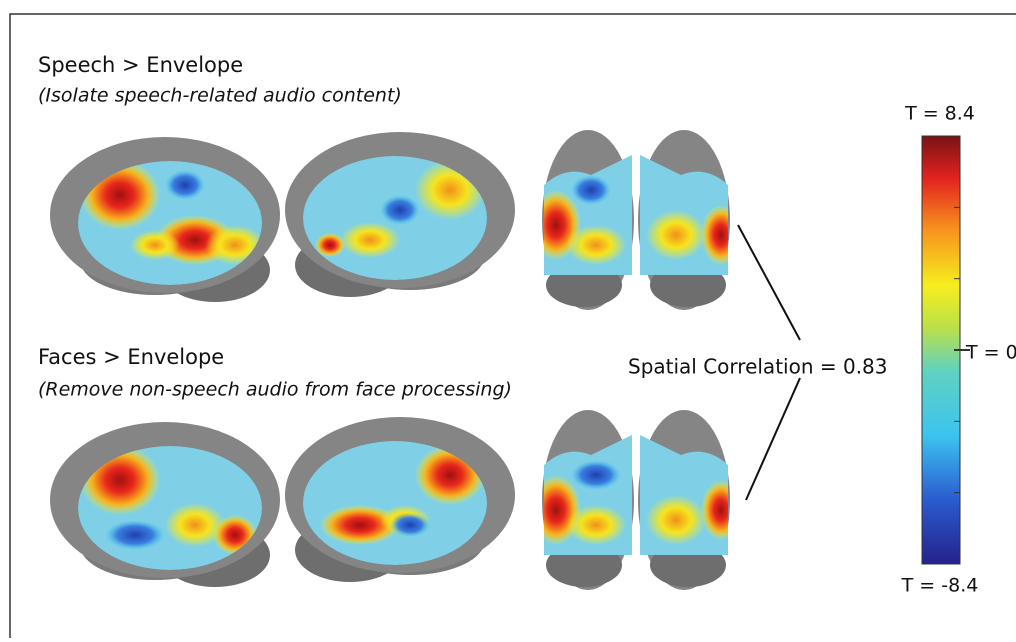 Image resolution: width=1016 pixels, height=642 pixels. Describe the element at coordinates (962, 350) in the screenshot. I see `colorbar-ticks` at that location.